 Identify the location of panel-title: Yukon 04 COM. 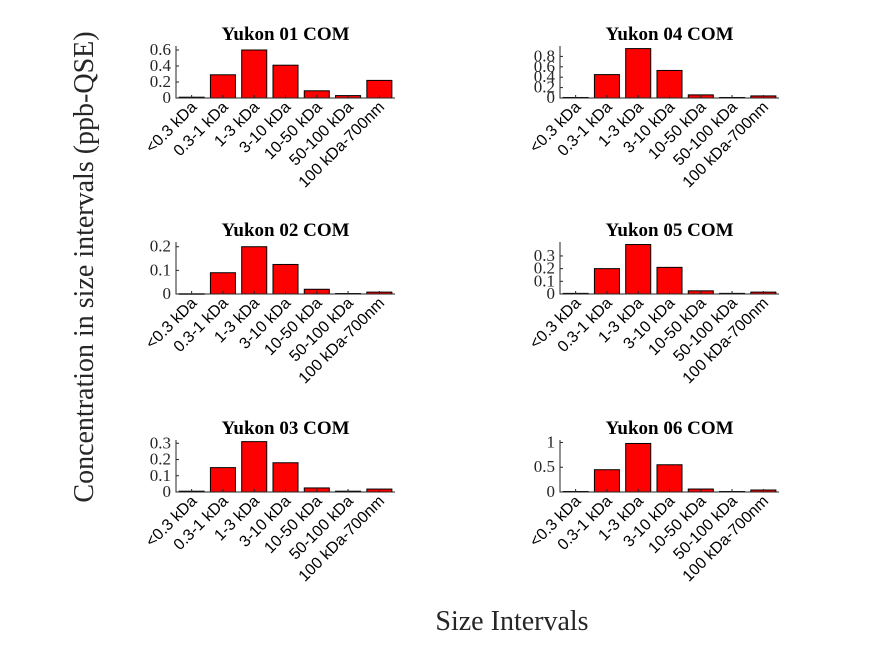
(669, 34).